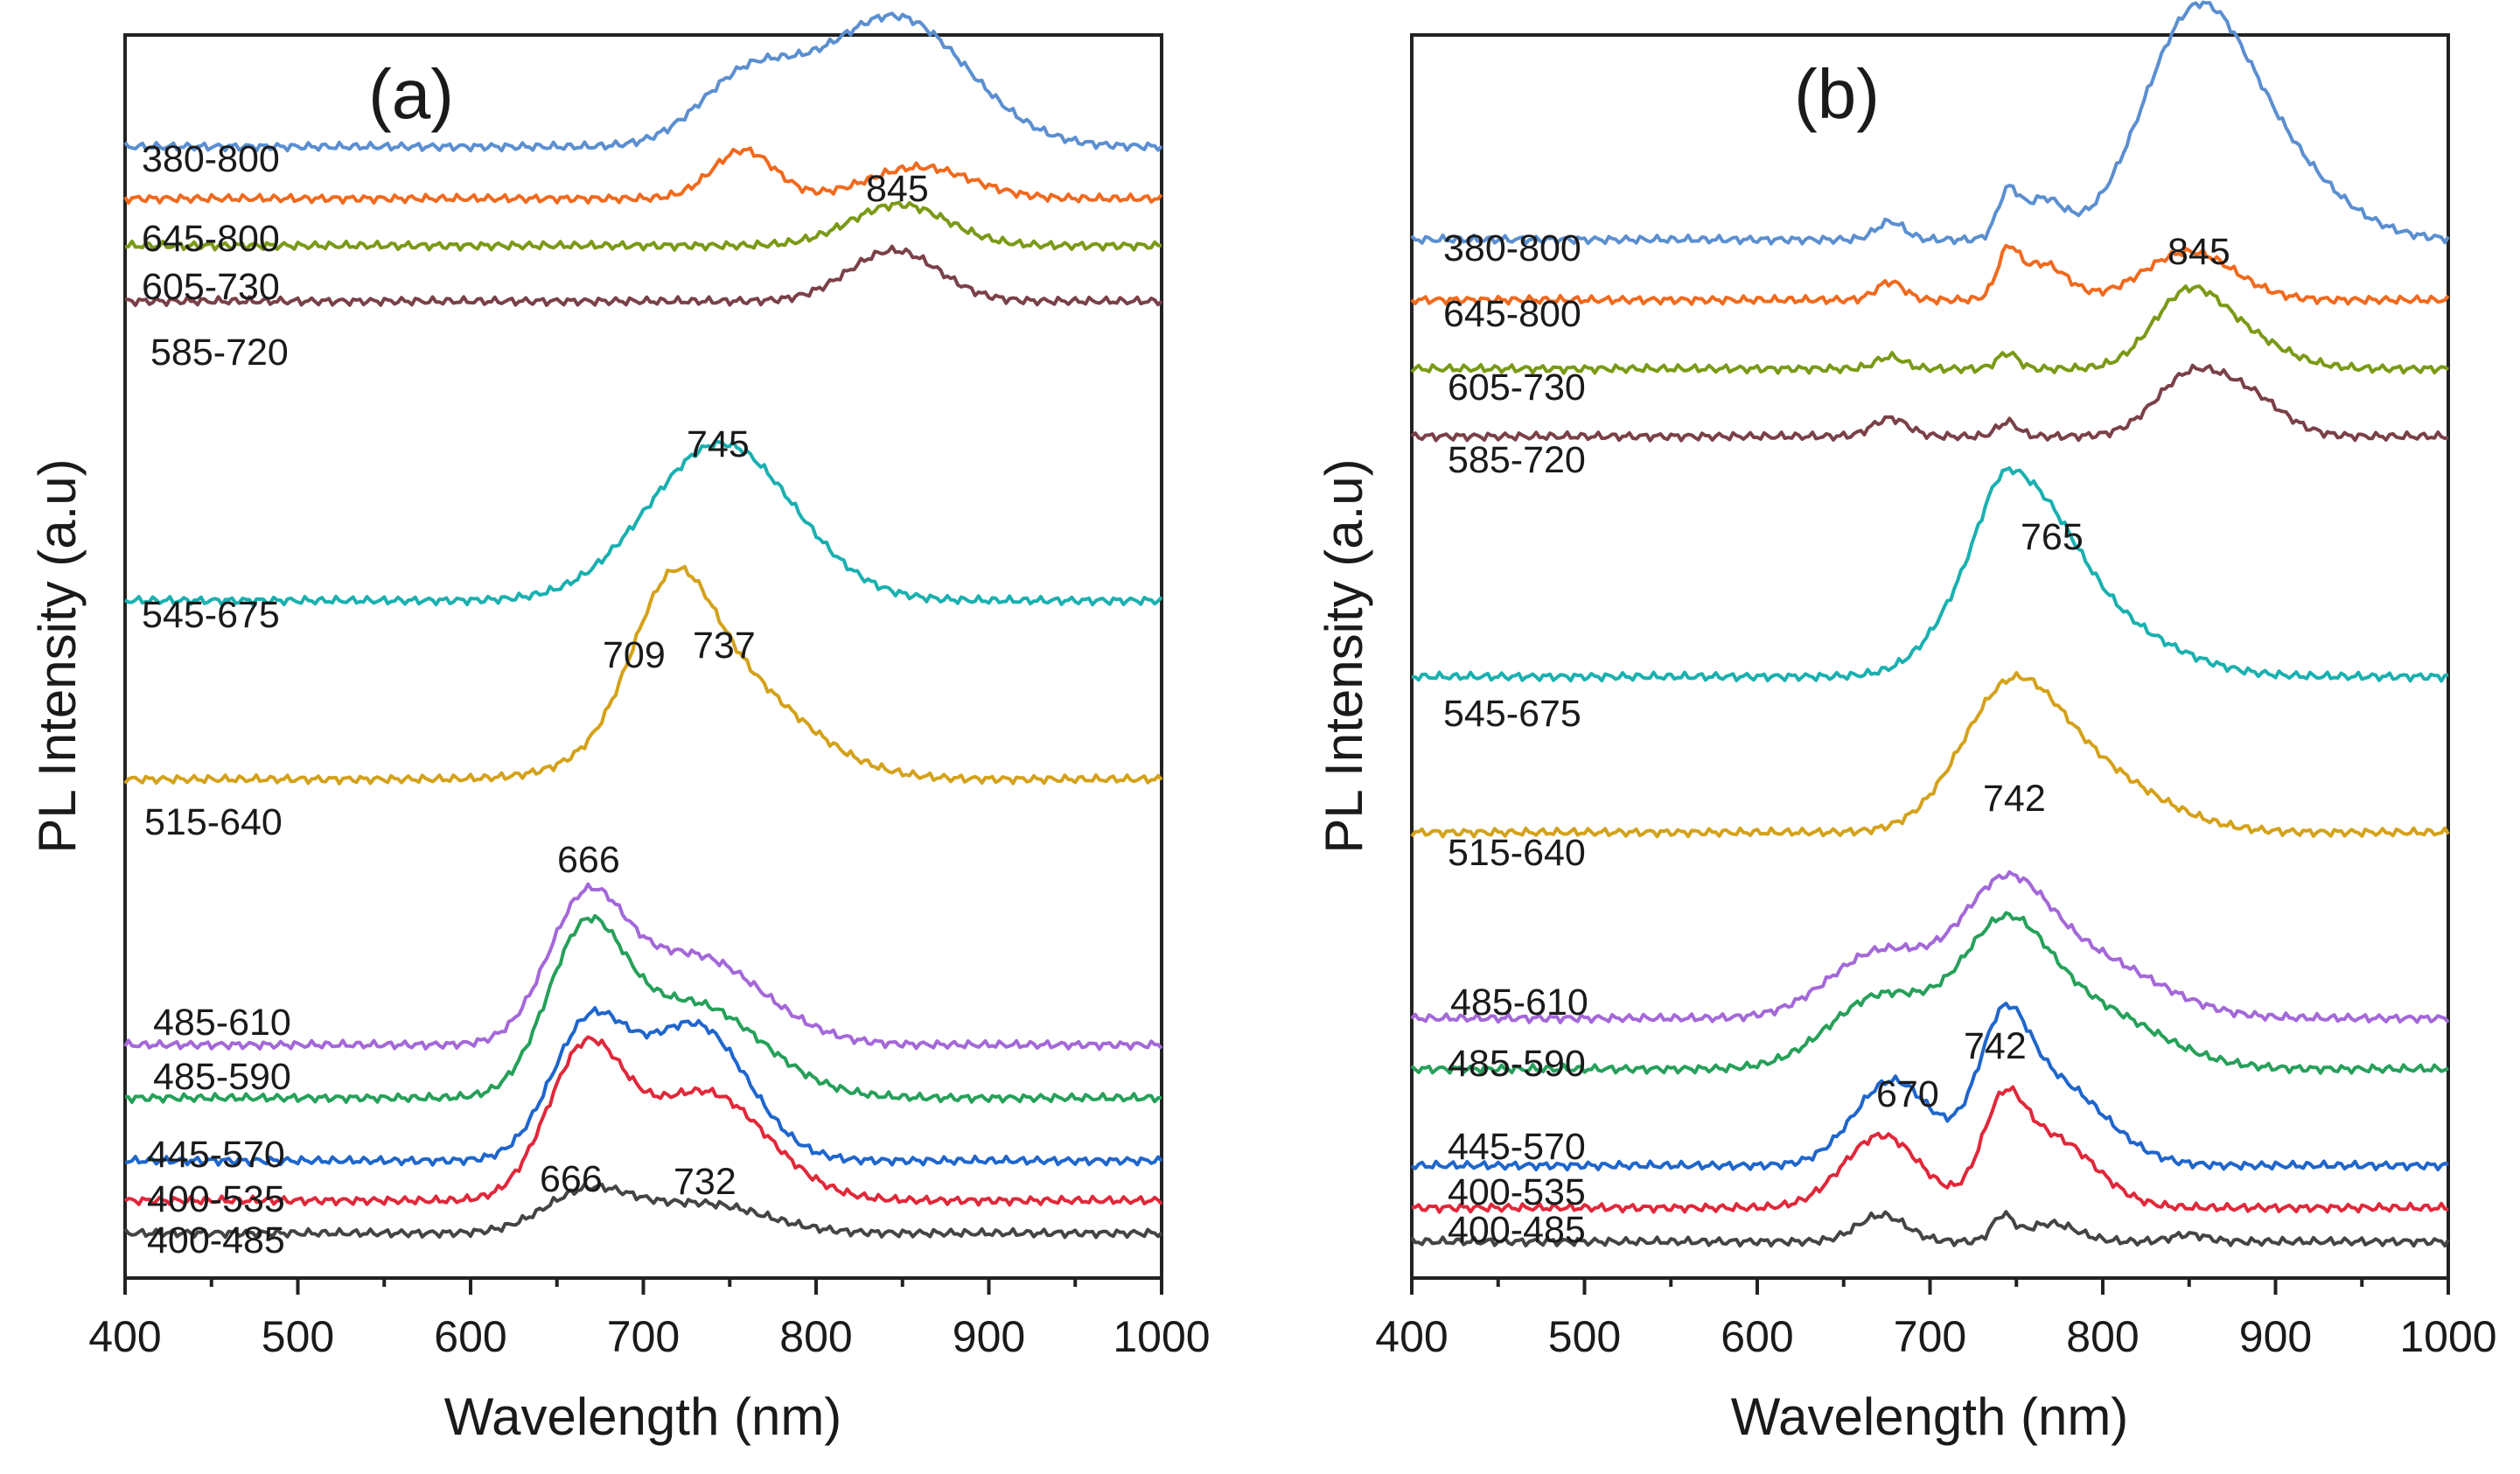  Describe the element at coordinates (1837, 94) in the screenshot. I see `panel-title: (b)` at that location.